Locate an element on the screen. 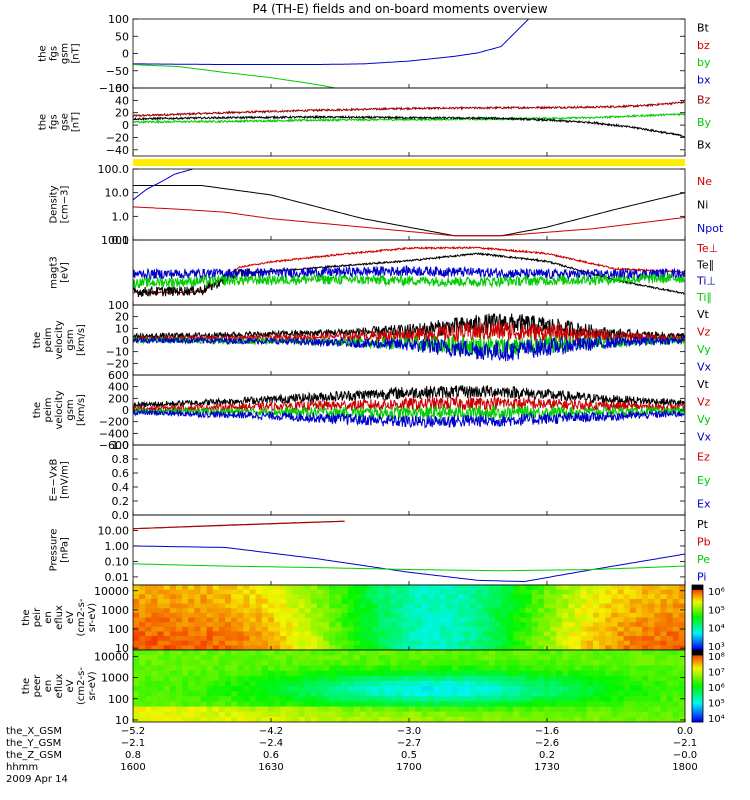 The width and height of the screenshot is (750, 800). colorbar-label: 10⁵ is located at coordinates (716, 704).